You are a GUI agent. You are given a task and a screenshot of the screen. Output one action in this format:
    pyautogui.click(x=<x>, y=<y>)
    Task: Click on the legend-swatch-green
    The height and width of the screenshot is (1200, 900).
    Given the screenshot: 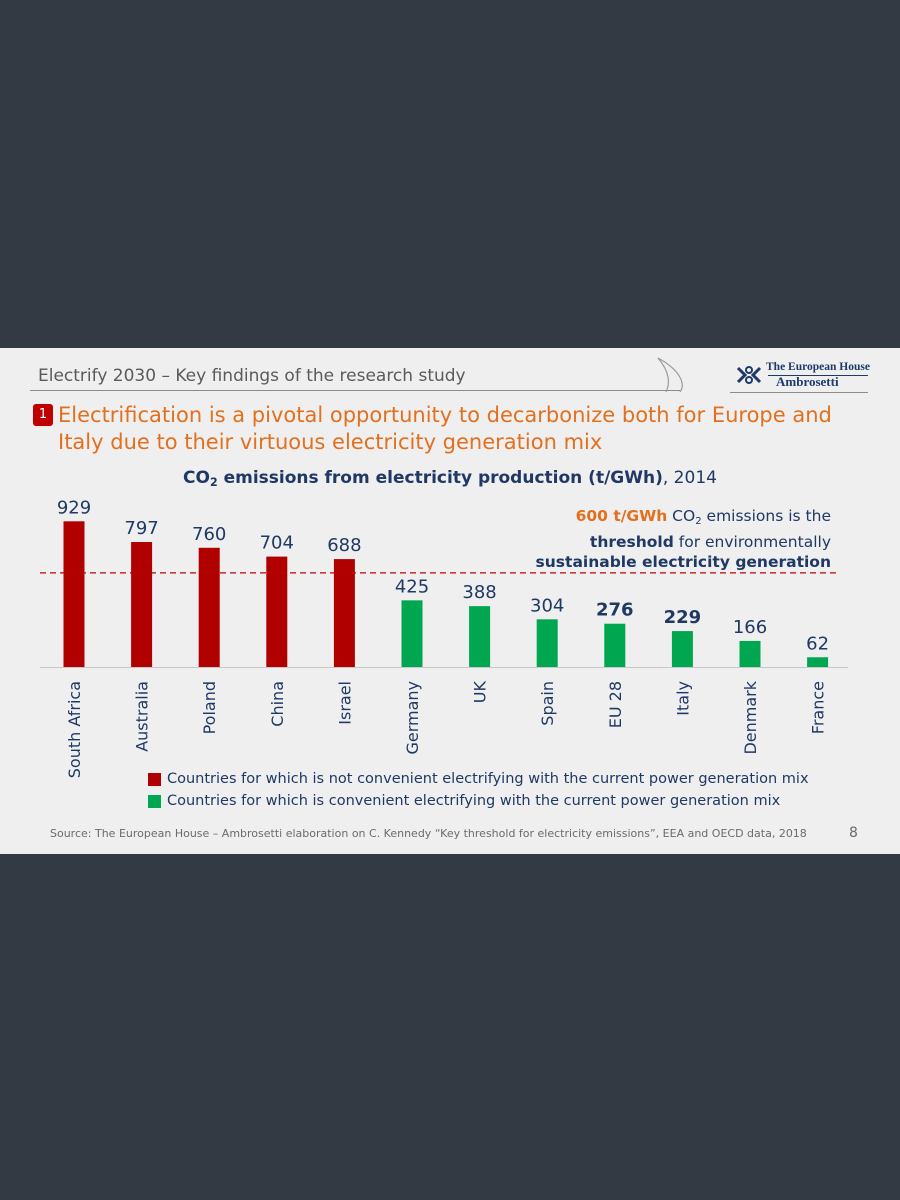 What is the action you would take?
    pyautogui.click(x=154, y=801)
    